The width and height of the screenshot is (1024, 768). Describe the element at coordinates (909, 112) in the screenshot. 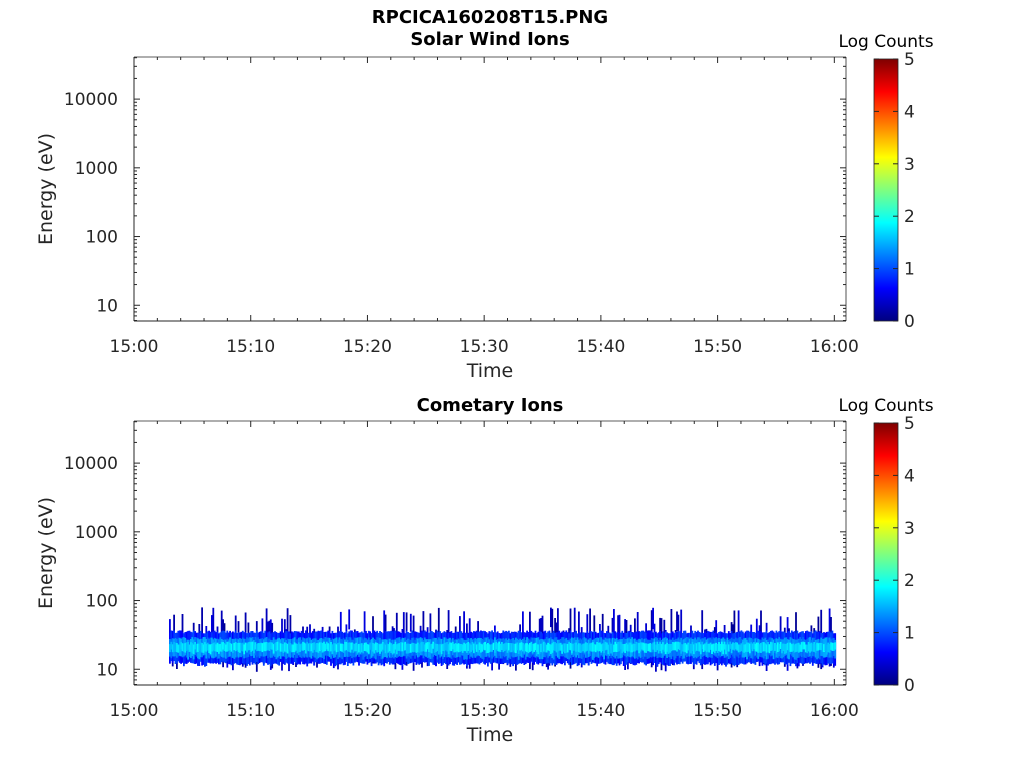

I see `colorbar-tick-label: 4` at that location.